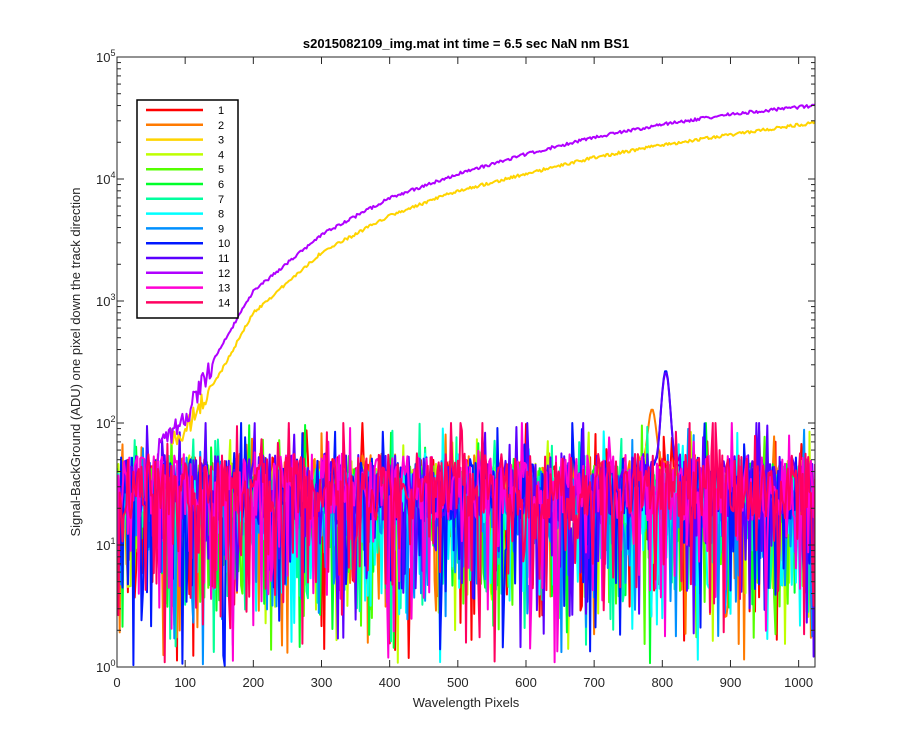 This screenshot has width=900, height=750. I want to click on x-axis-label: Wavelength Pixels, so click(466, 702).